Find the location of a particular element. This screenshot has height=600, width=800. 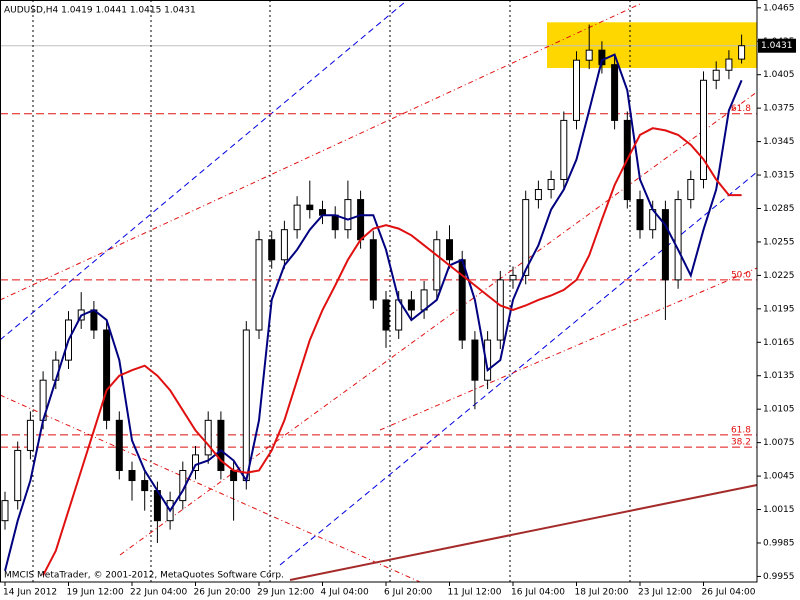

price-label: 1.0431 is located at coordinates (777, 46).